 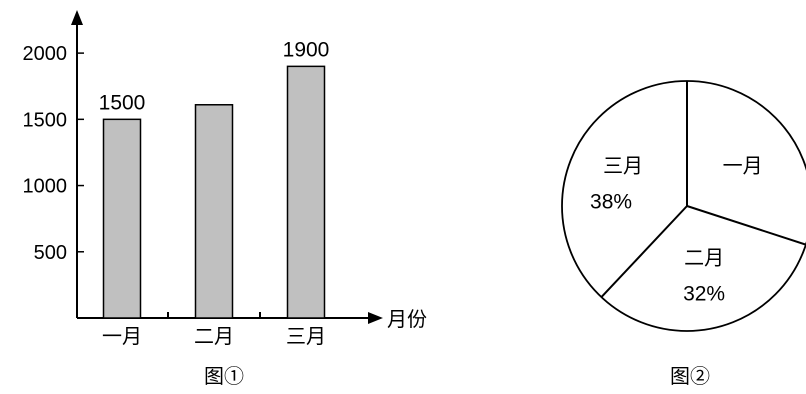 I want to click on pie-slice-label: 一月, so click(x=743, y=166).